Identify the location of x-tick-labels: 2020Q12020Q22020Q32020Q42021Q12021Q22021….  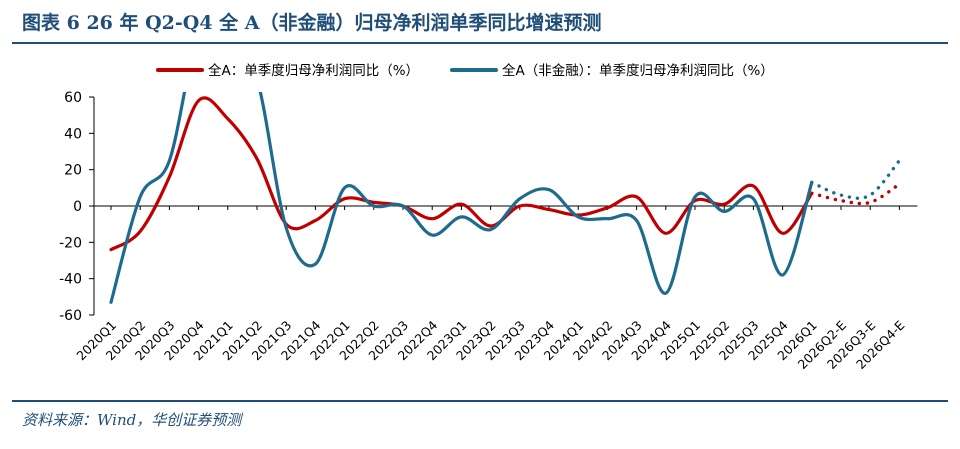
(490, 344).